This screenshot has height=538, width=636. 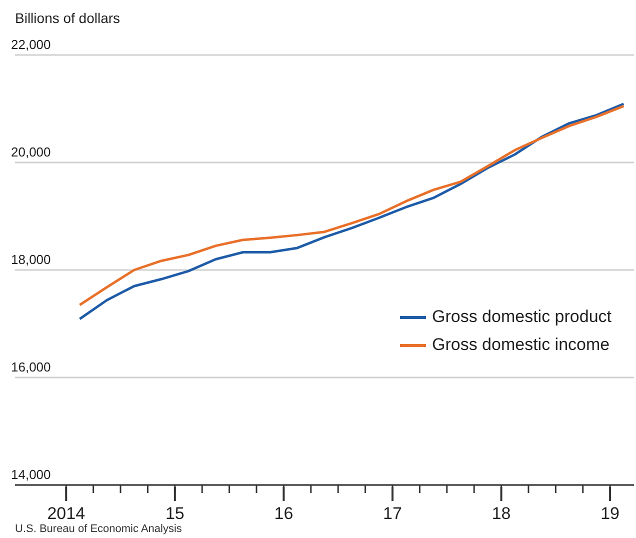 I want to click on text: U.S. Bureau of Economic Analysis, so click(x=98, y=529).